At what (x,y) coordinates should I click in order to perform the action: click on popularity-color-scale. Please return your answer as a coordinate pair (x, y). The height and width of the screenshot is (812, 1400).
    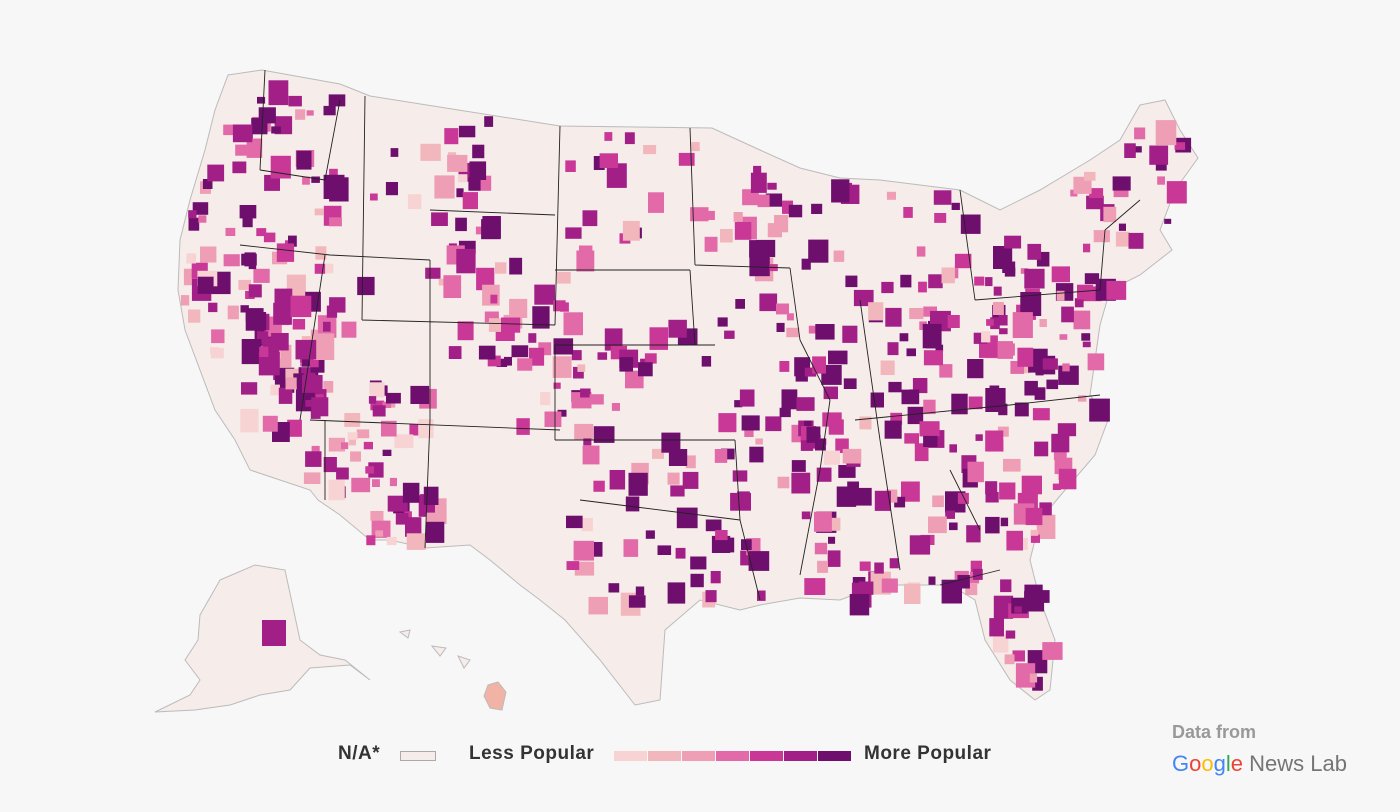
    Looking at the image, I should click on (733, 756).